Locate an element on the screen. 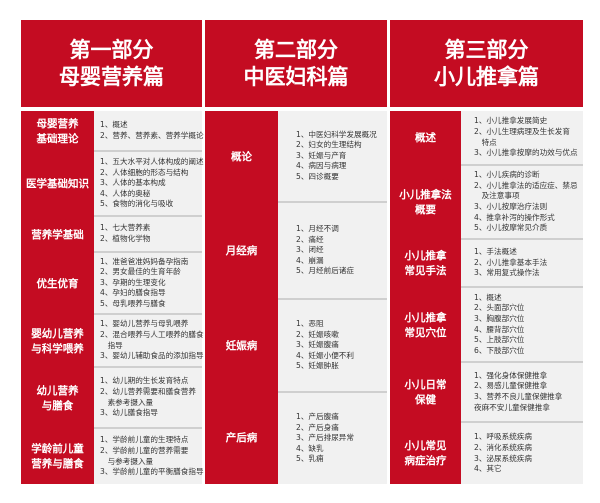  section-row: 月经病 1、月经不调 2、痛经 3、闭经 4、崩漏 5、月经前后诸症 is located at coordinates (296, 251).